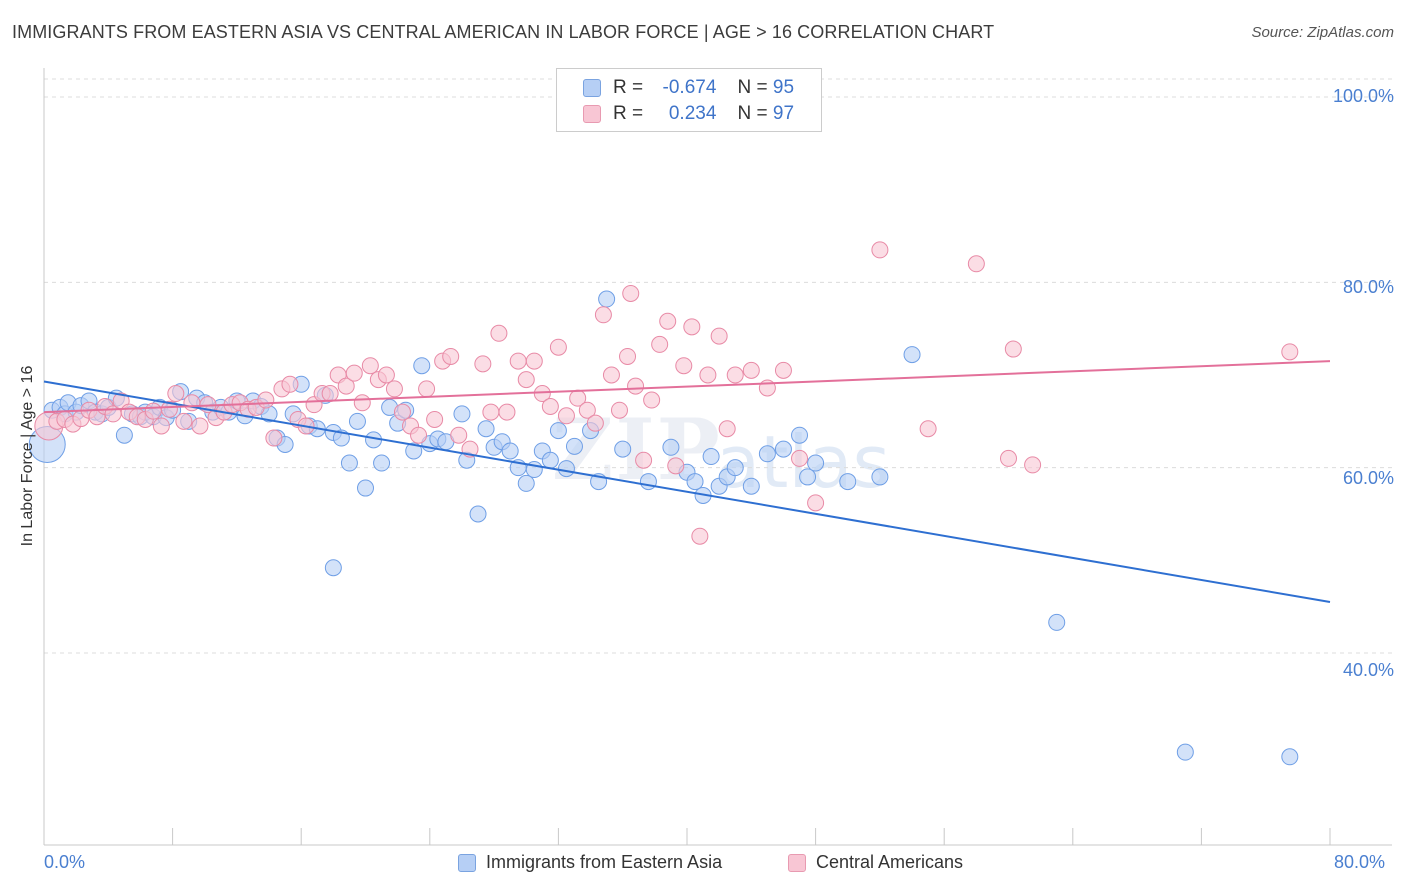  What do you see at coordinates (1368, 478) in the screenshot?
I see `y-tick-label: 60.0%` at bounding box center [1368, 478].